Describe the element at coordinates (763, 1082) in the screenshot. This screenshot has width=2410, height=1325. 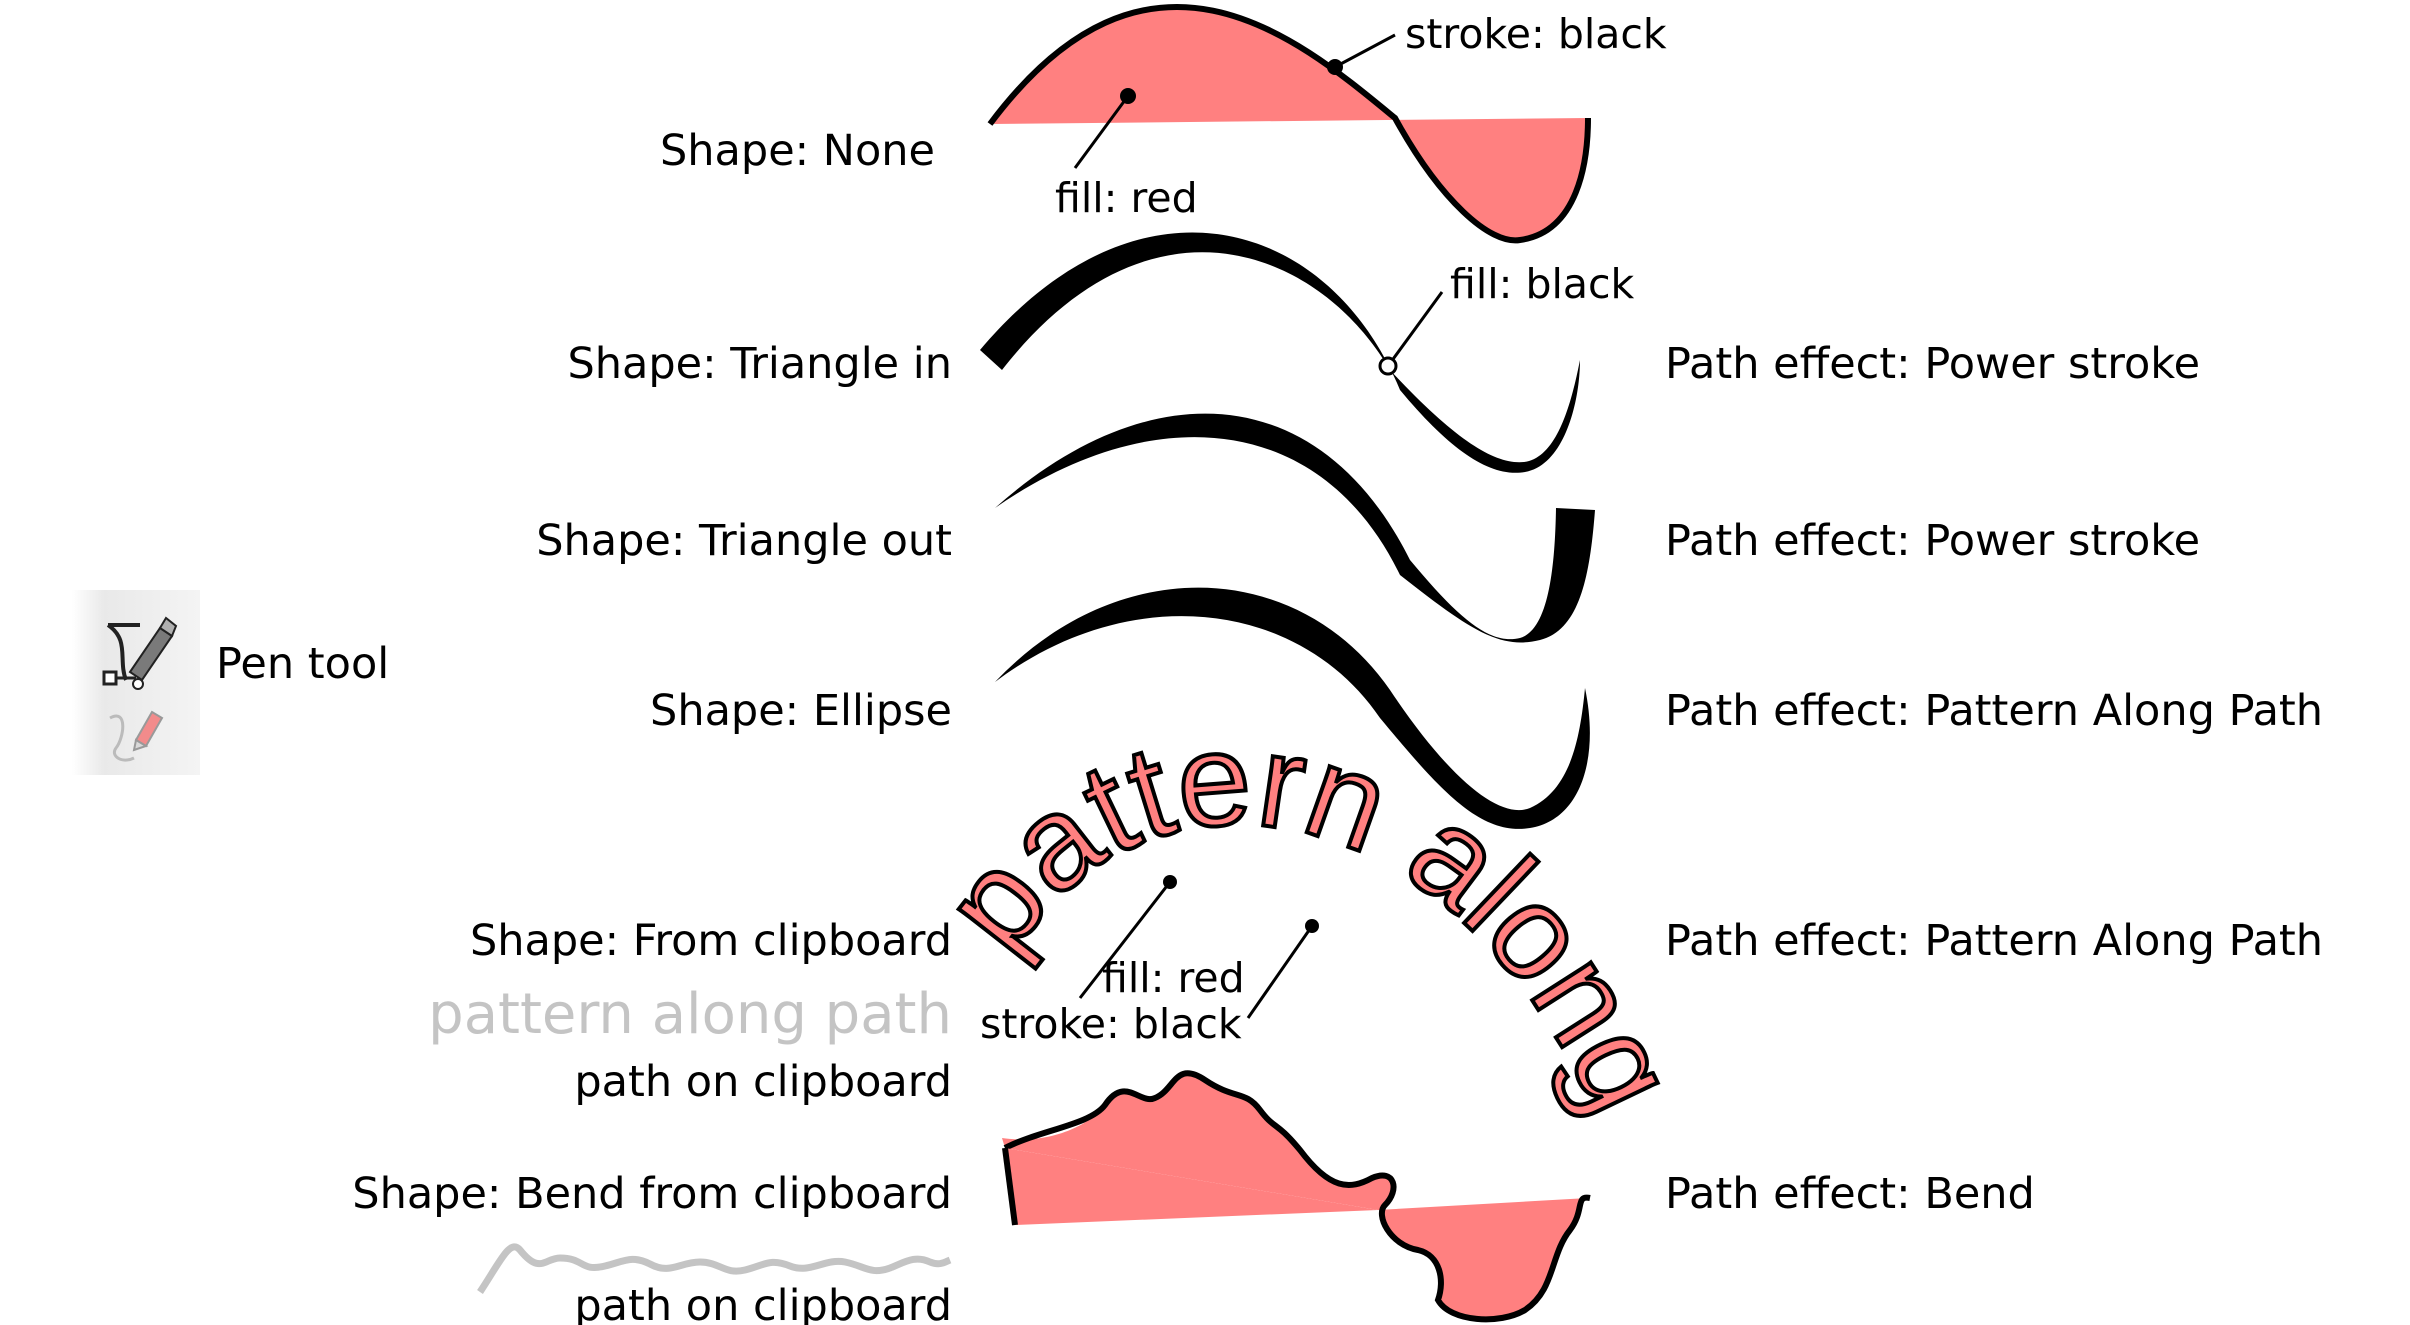
I see `clipboard-pattern-caption: path on clipboard` at that location.